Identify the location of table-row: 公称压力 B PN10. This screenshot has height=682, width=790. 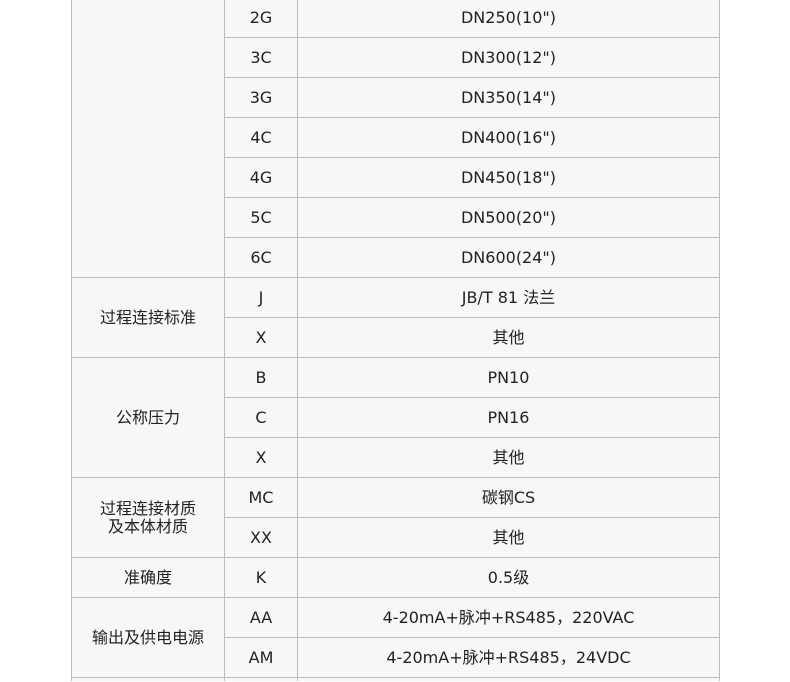
(395, 417).